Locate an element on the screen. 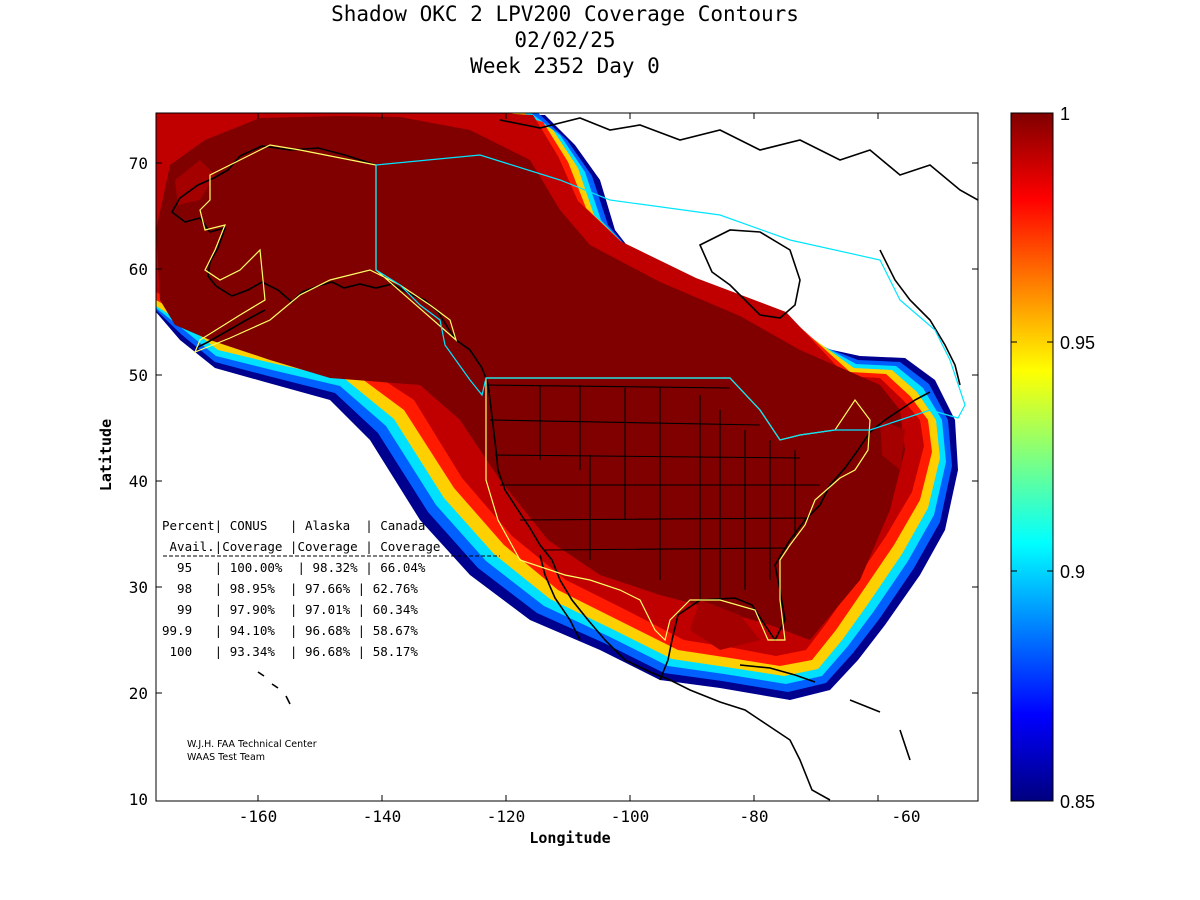 The image size is (1200, 900). state-borders is located at coordinates (652, 492).